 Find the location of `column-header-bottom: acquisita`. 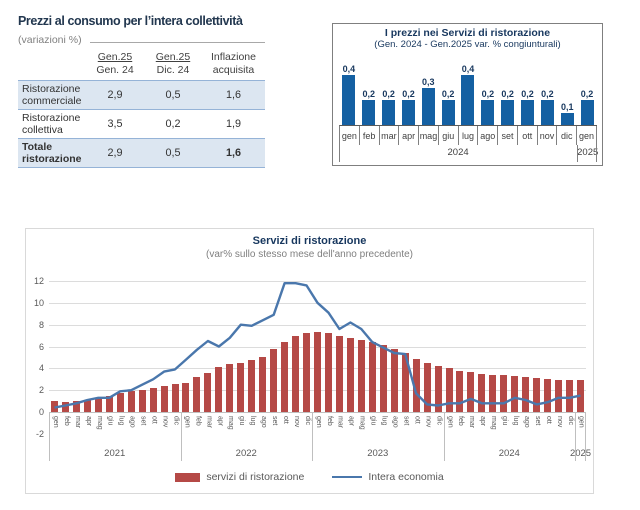

column-header-bottom: acquisita is located at coordinates (233, 70).